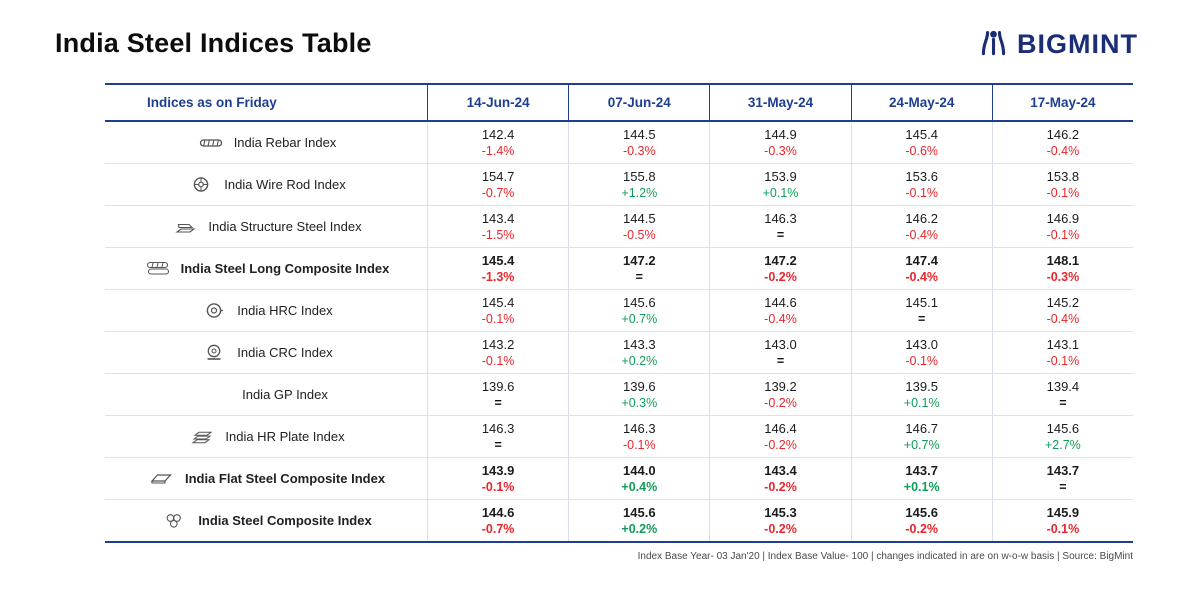 The height and width of the screenshot is (600, 1200). I want to click on wow-change: =, so click(498, 445).